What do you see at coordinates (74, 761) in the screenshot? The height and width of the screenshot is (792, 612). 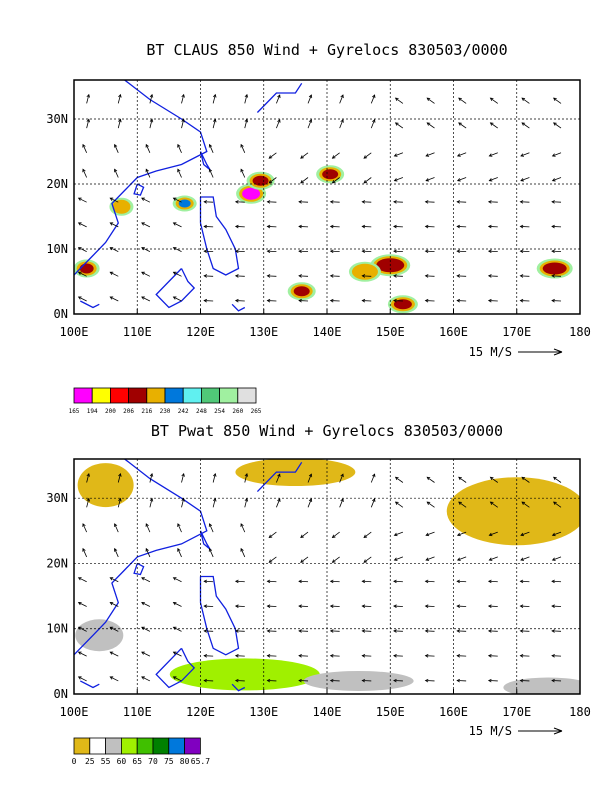 I see `colorbar-label: 0` at bounding box center [74, 761].